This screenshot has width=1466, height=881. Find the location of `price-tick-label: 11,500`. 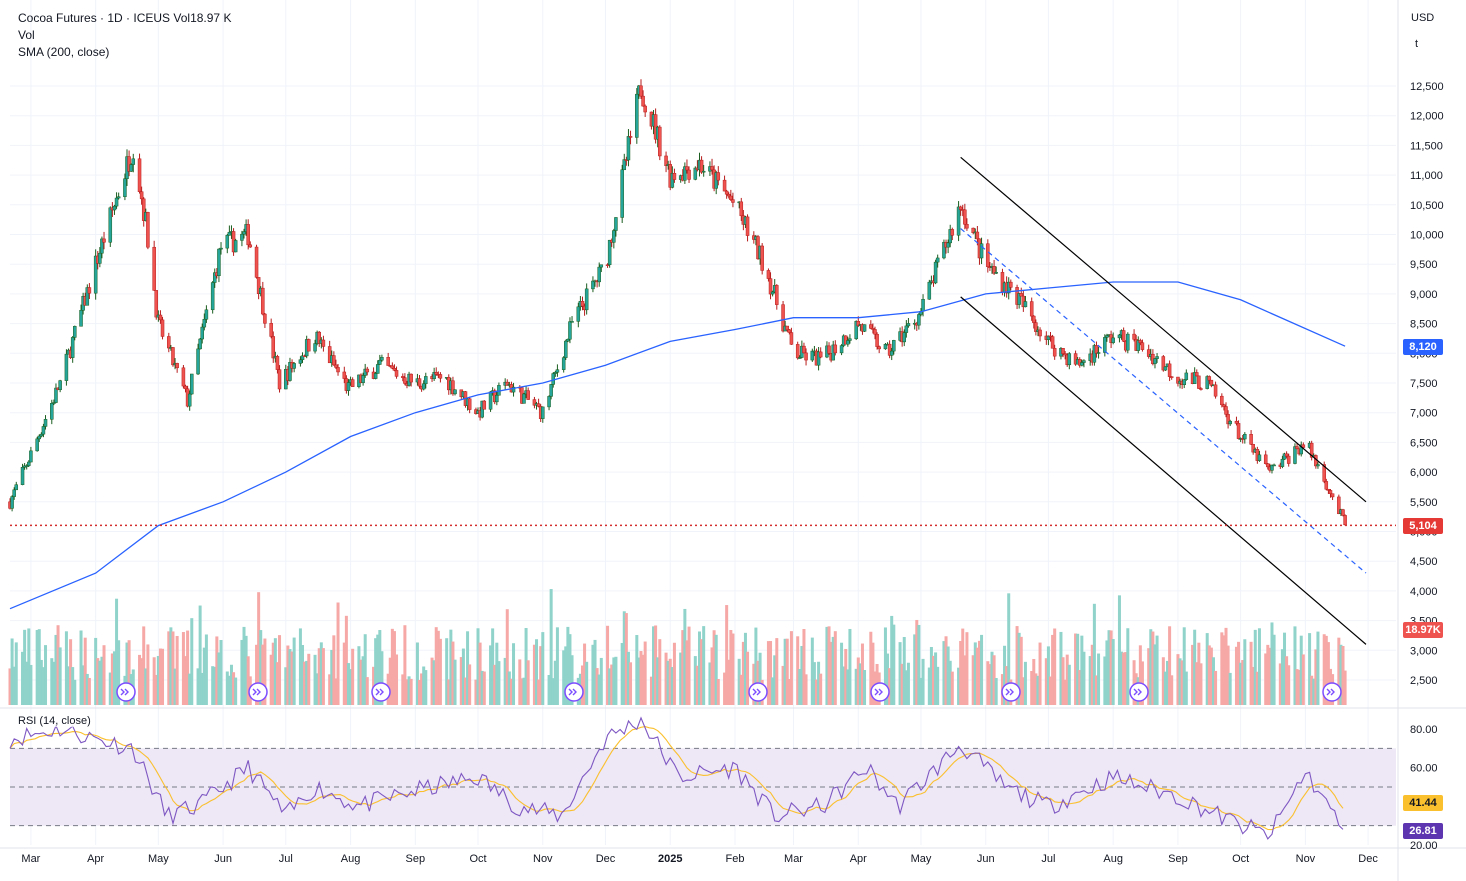

price-tick-label: 11,500 is located at coordinates (1426, 146).